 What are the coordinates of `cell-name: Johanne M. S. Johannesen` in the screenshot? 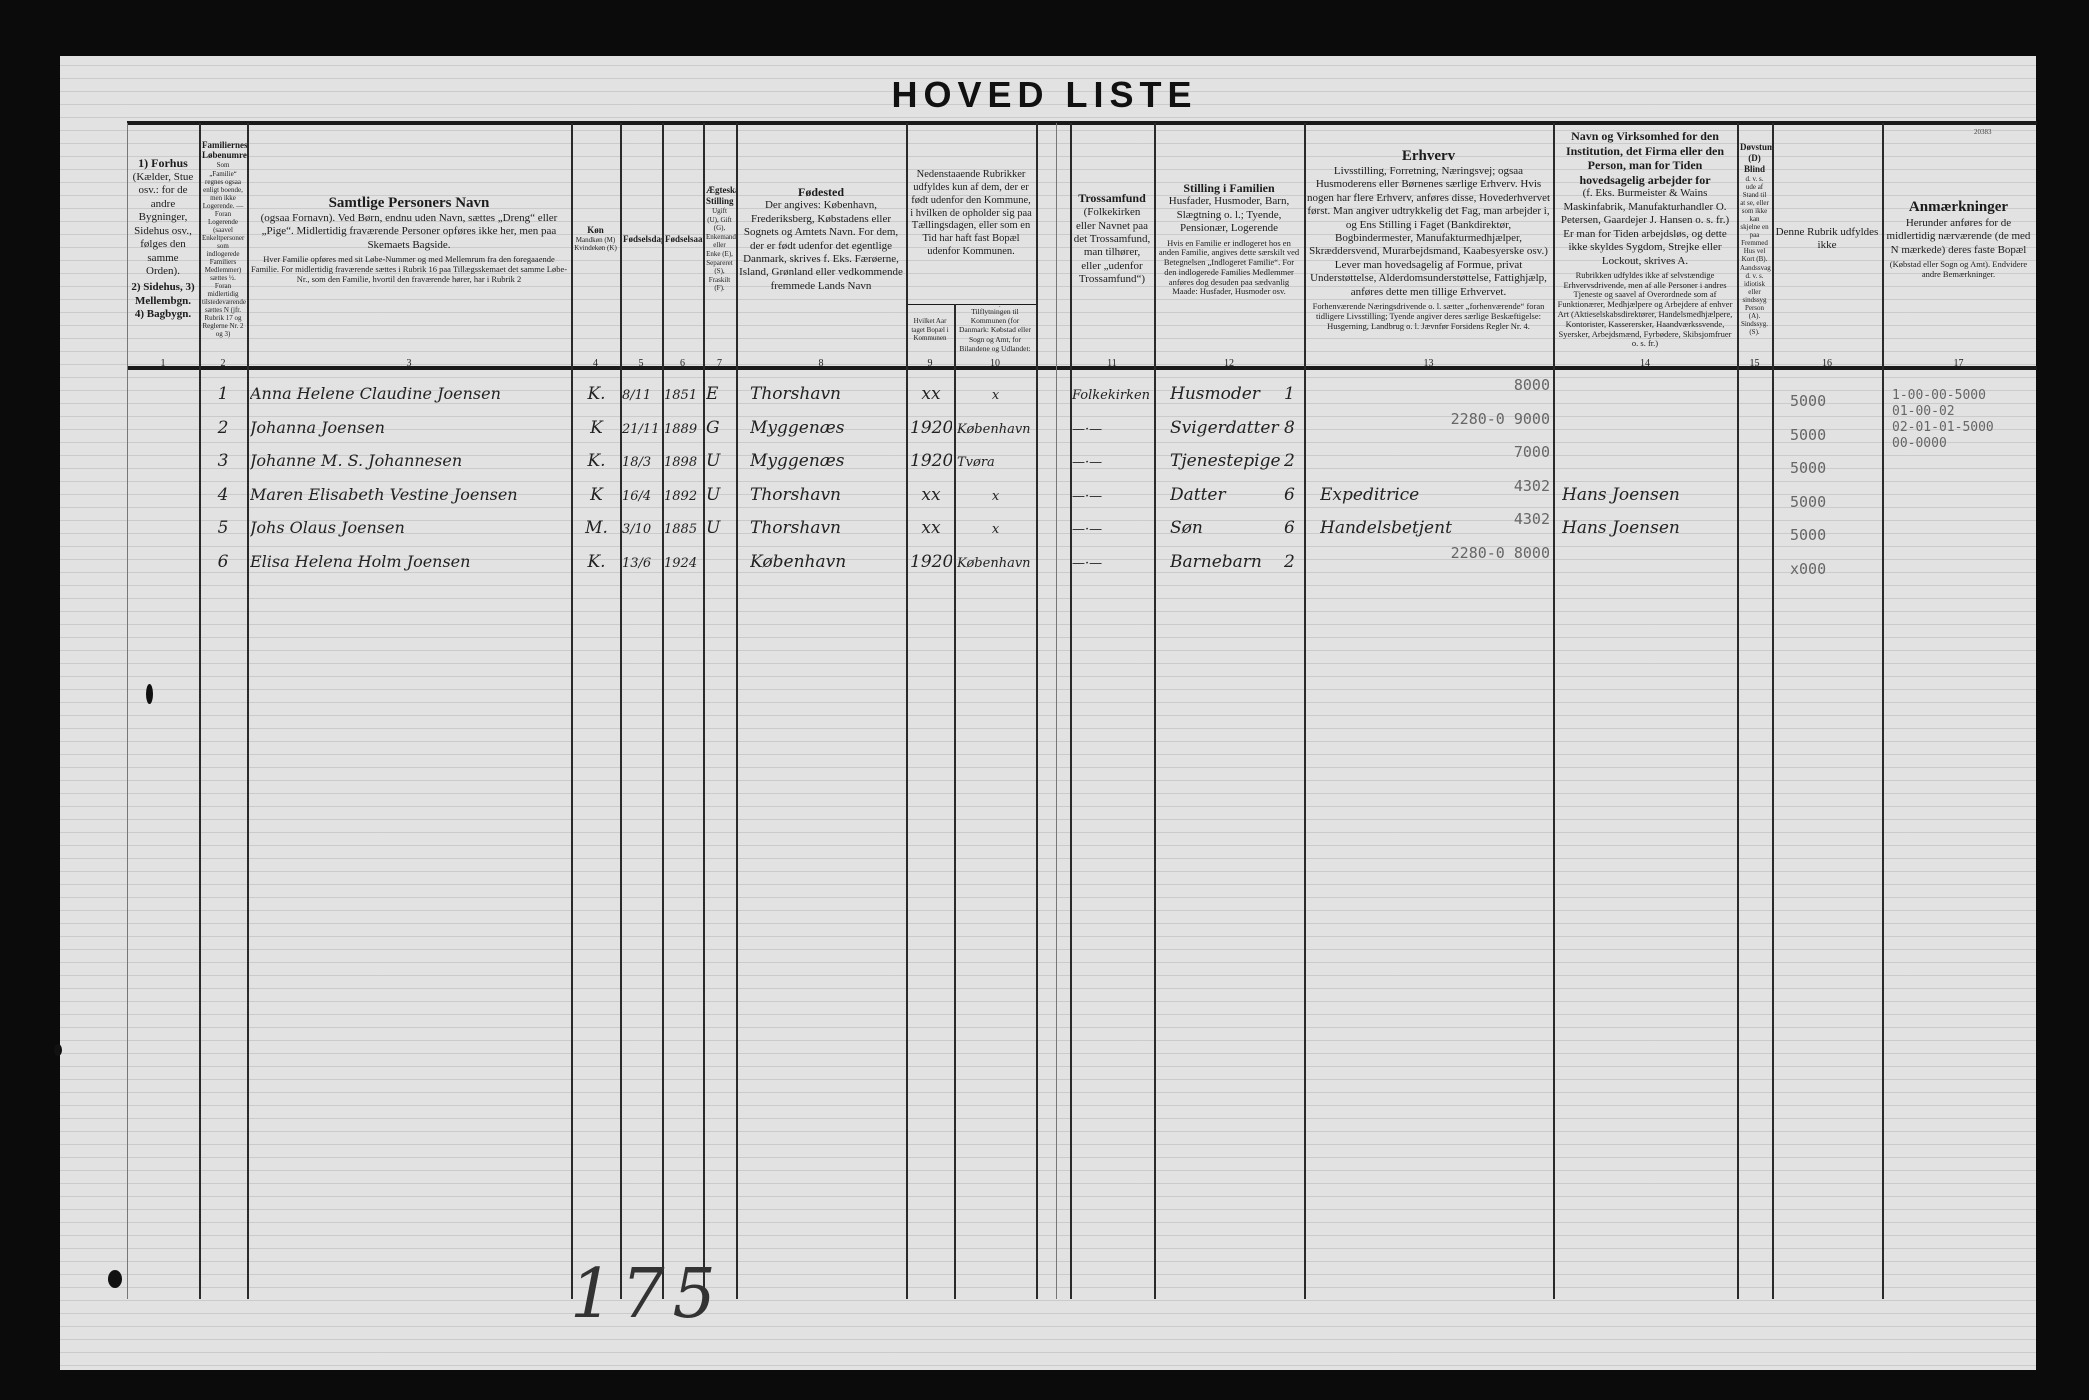 It's located at (356, 461).